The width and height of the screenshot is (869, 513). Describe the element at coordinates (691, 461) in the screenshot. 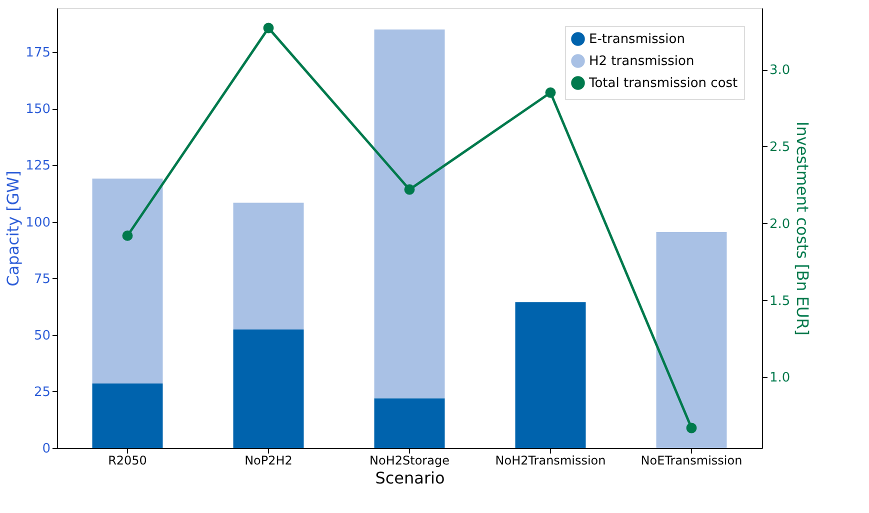

I see `x-tick-label: NoETransmission` at that location.